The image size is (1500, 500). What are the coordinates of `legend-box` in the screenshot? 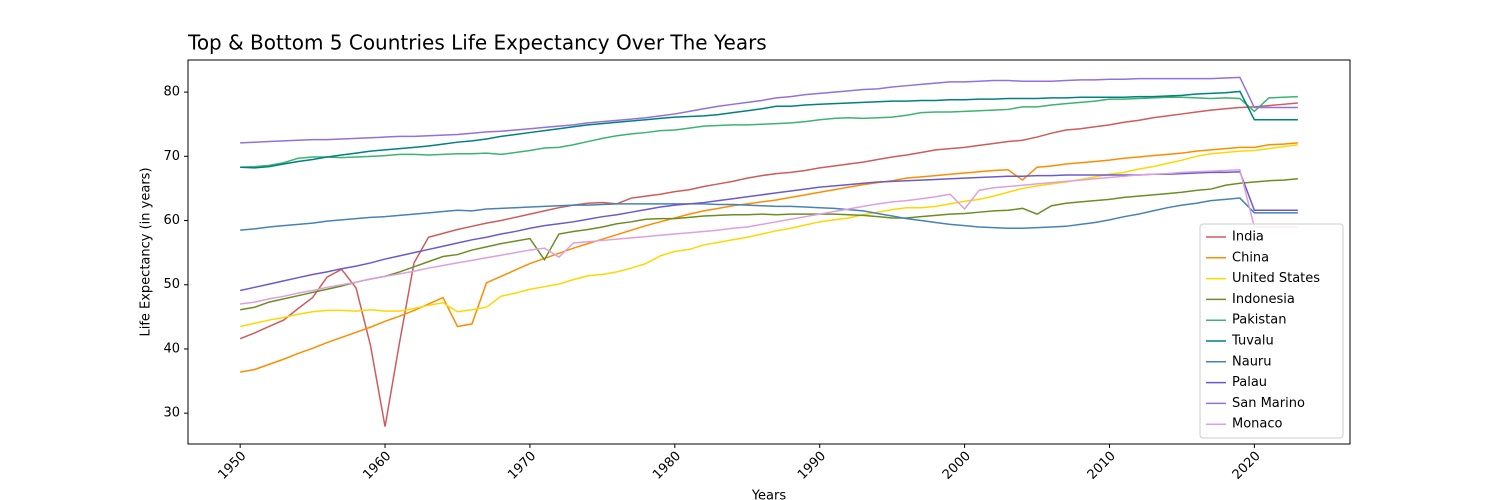 It's located at (1271, 331).